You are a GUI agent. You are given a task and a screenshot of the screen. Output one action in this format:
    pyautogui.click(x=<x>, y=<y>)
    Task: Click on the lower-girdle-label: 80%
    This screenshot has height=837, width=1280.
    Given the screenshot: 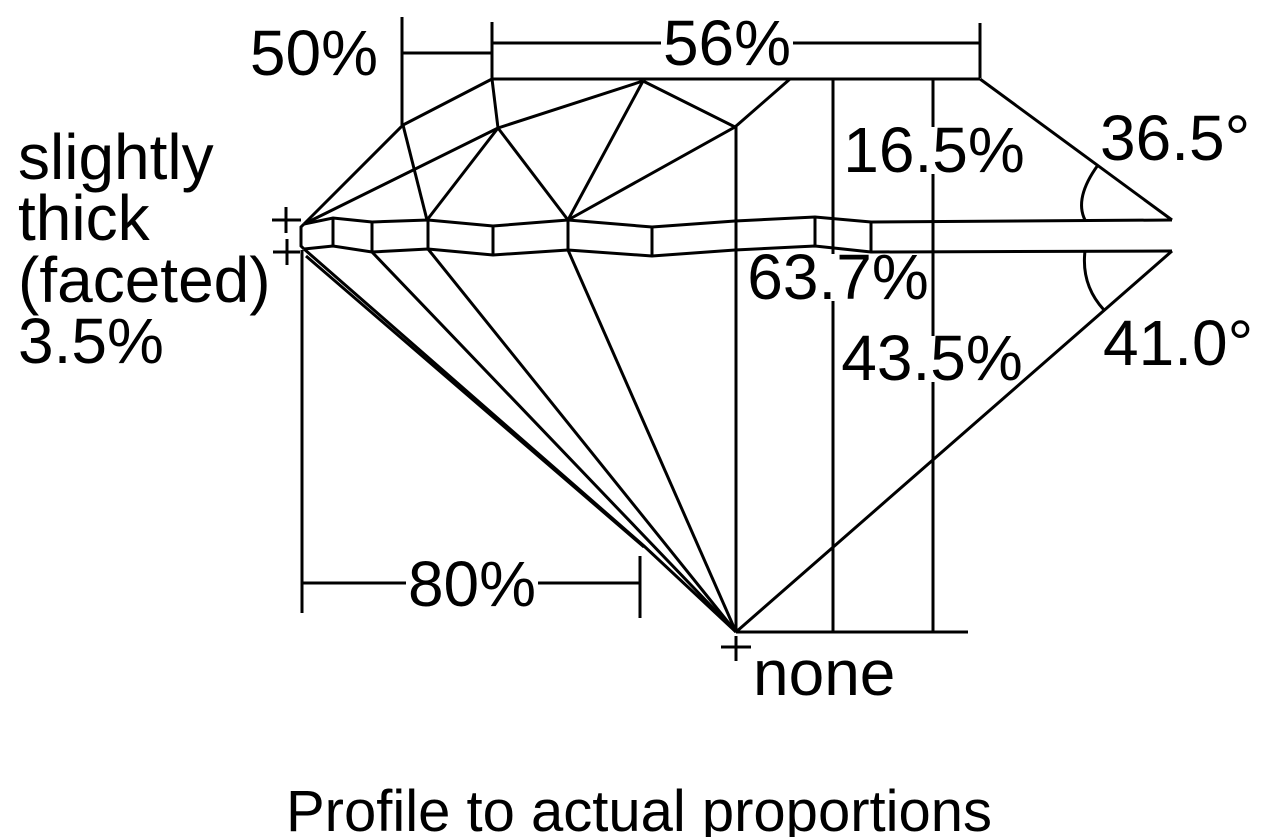 What is the action you would take?
    pyautogui.click(x=472, y=584)
    